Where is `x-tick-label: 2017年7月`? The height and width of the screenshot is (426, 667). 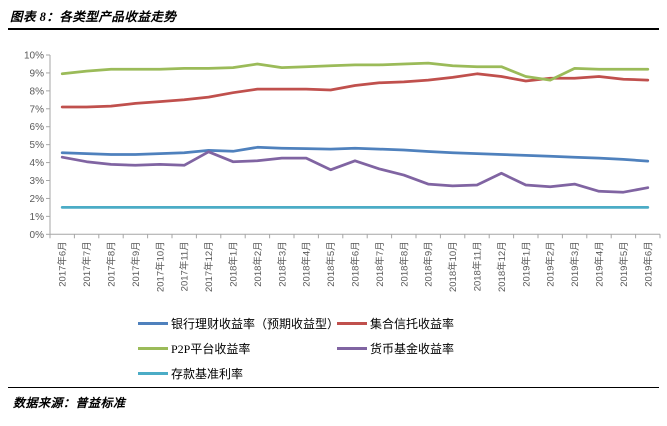 x-tick-label: 2017年7月 is located at coordinates (87, 263).